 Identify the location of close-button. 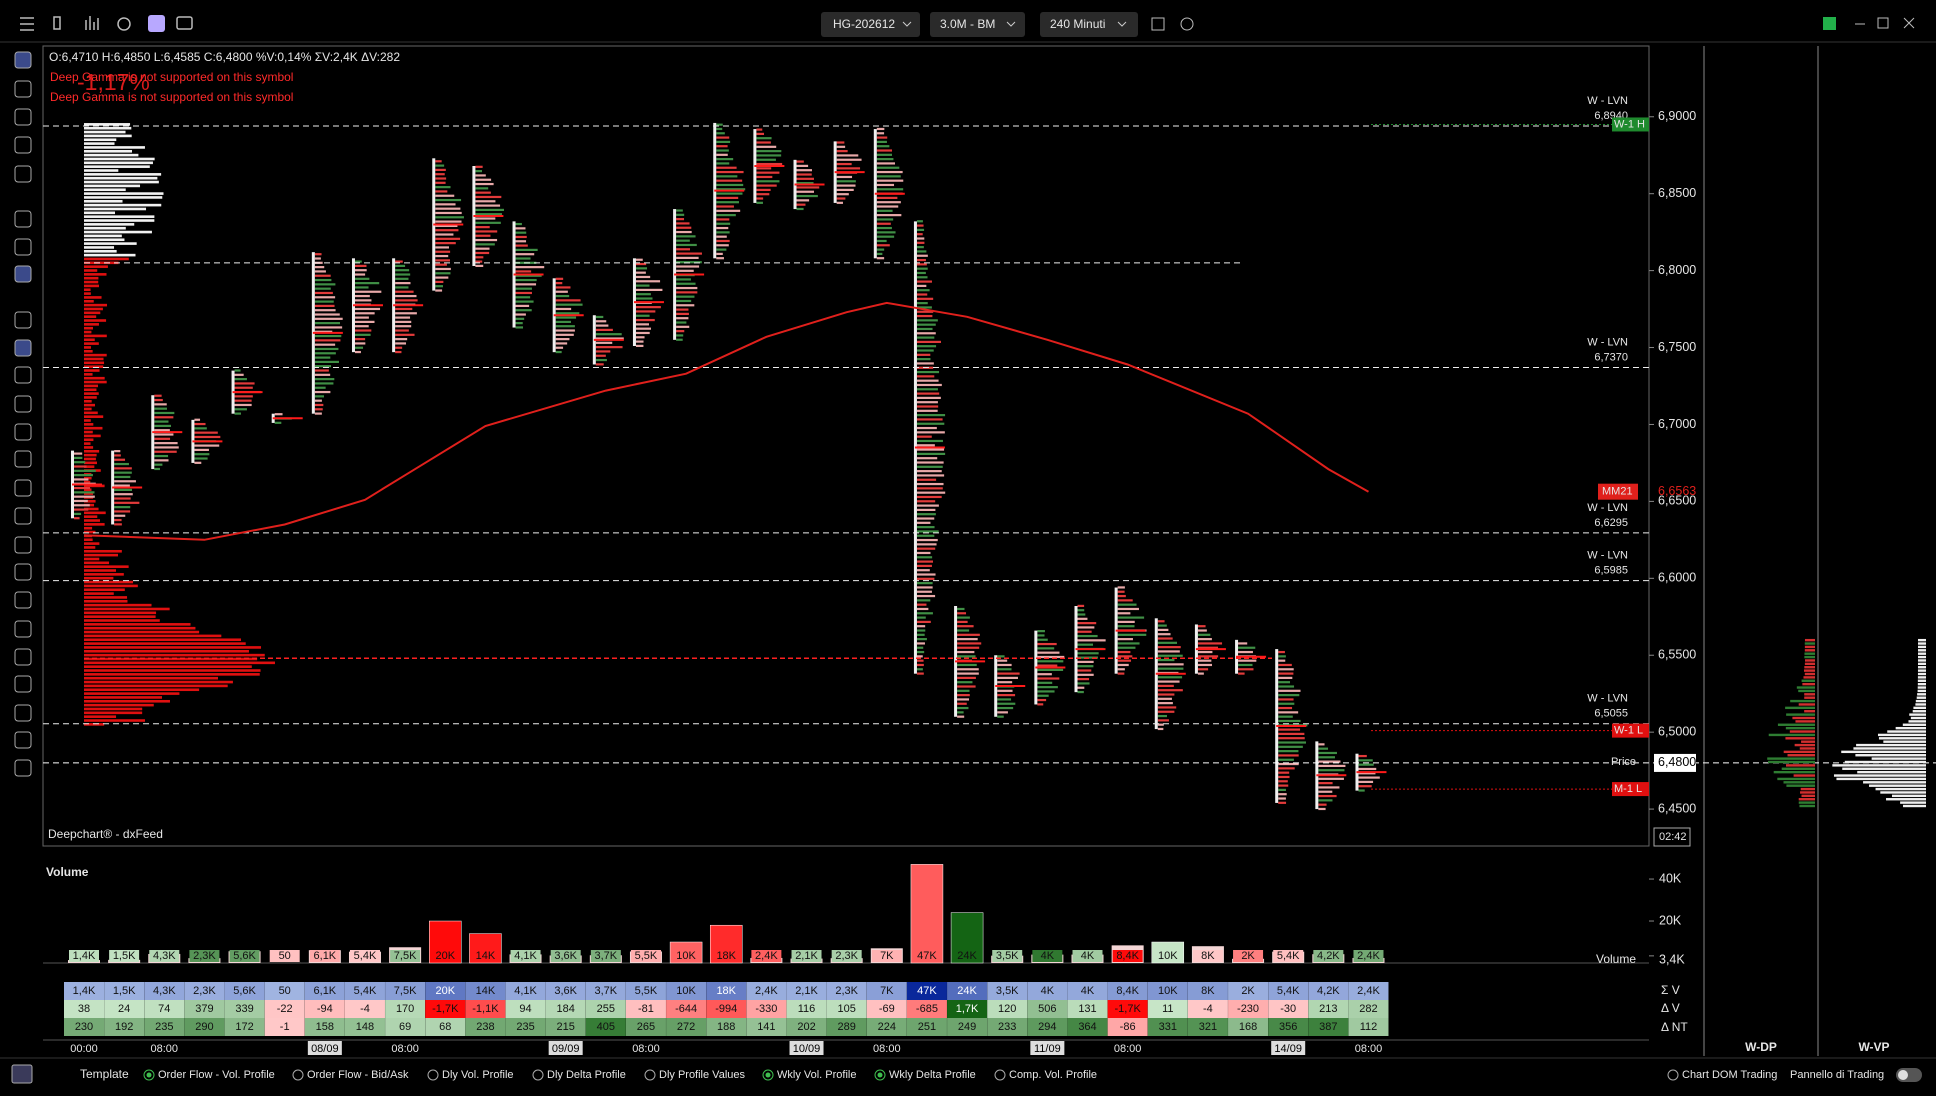
(1909, 23).